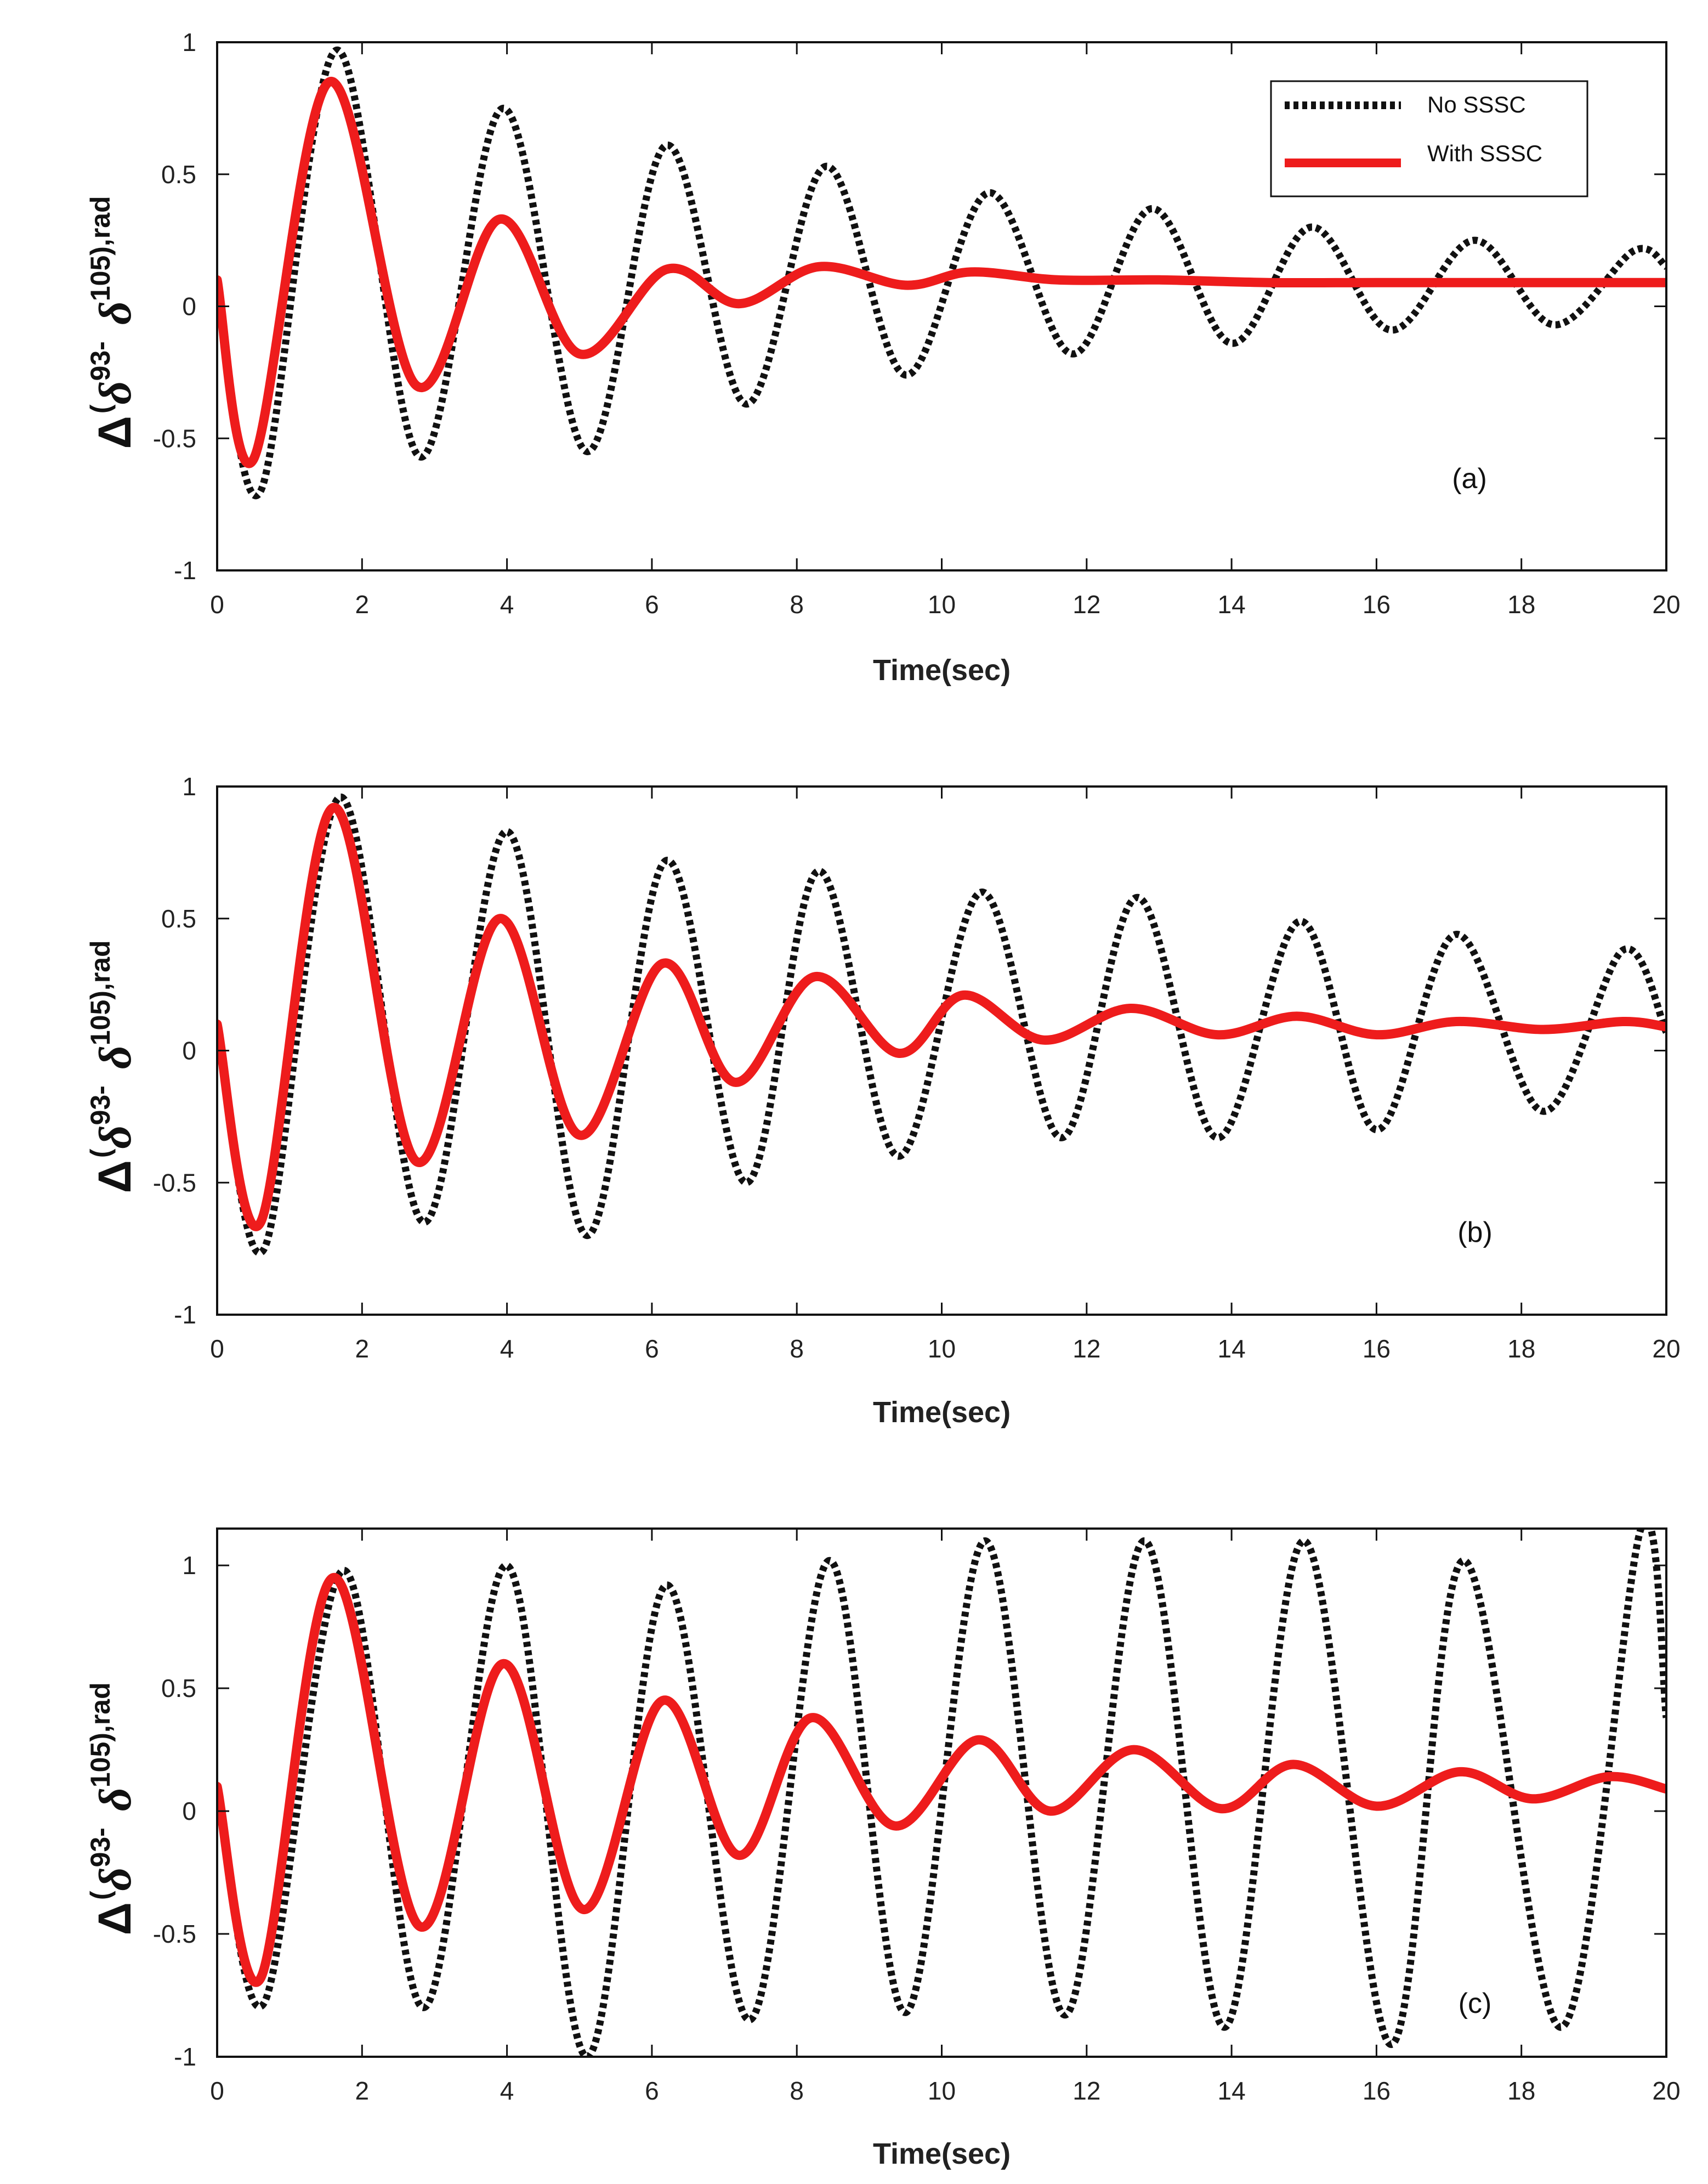 Image resolution: width=1708 pixels, height=2184 pixels. What do you see at coordinates (178, 918) in the screenshot?
I see `y-tick-label-b: 0.5` at bounding box center [178, 918].